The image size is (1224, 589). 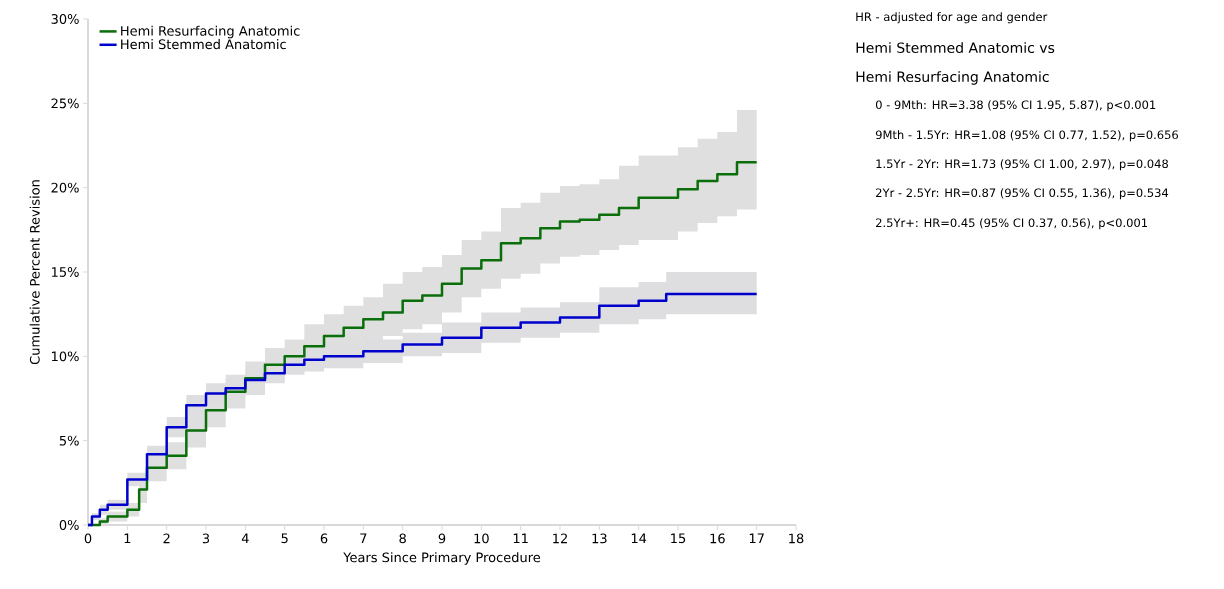 I want to click on text: 1.5Yr - 2Yr: HR=1.73 (95% CI 1.00, 2.97), p=0.048, so click(x=1022, y=165).